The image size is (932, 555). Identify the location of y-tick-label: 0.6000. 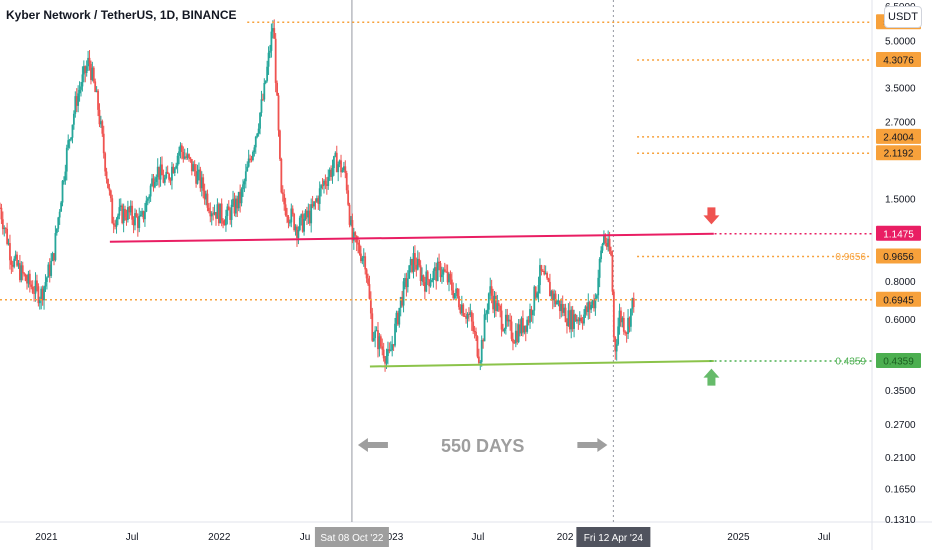
(900, 320).